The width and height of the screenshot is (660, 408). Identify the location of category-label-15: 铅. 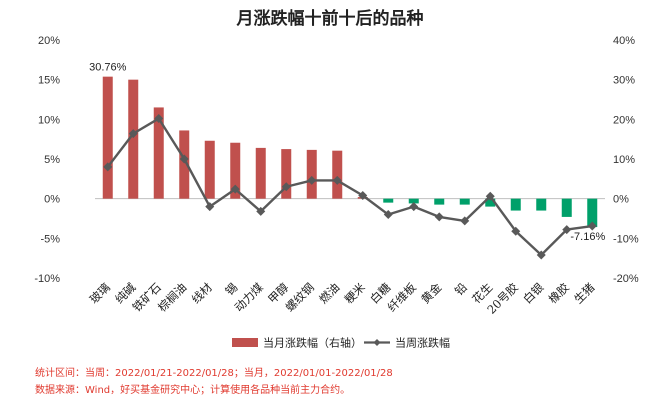
(461, 289).